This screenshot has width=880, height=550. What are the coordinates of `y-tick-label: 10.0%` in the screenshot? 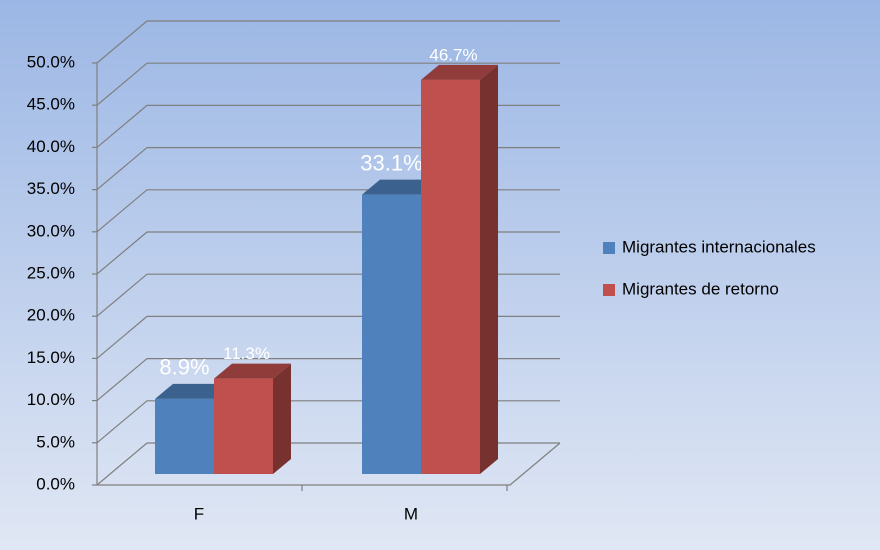 It's located at (51, 399).